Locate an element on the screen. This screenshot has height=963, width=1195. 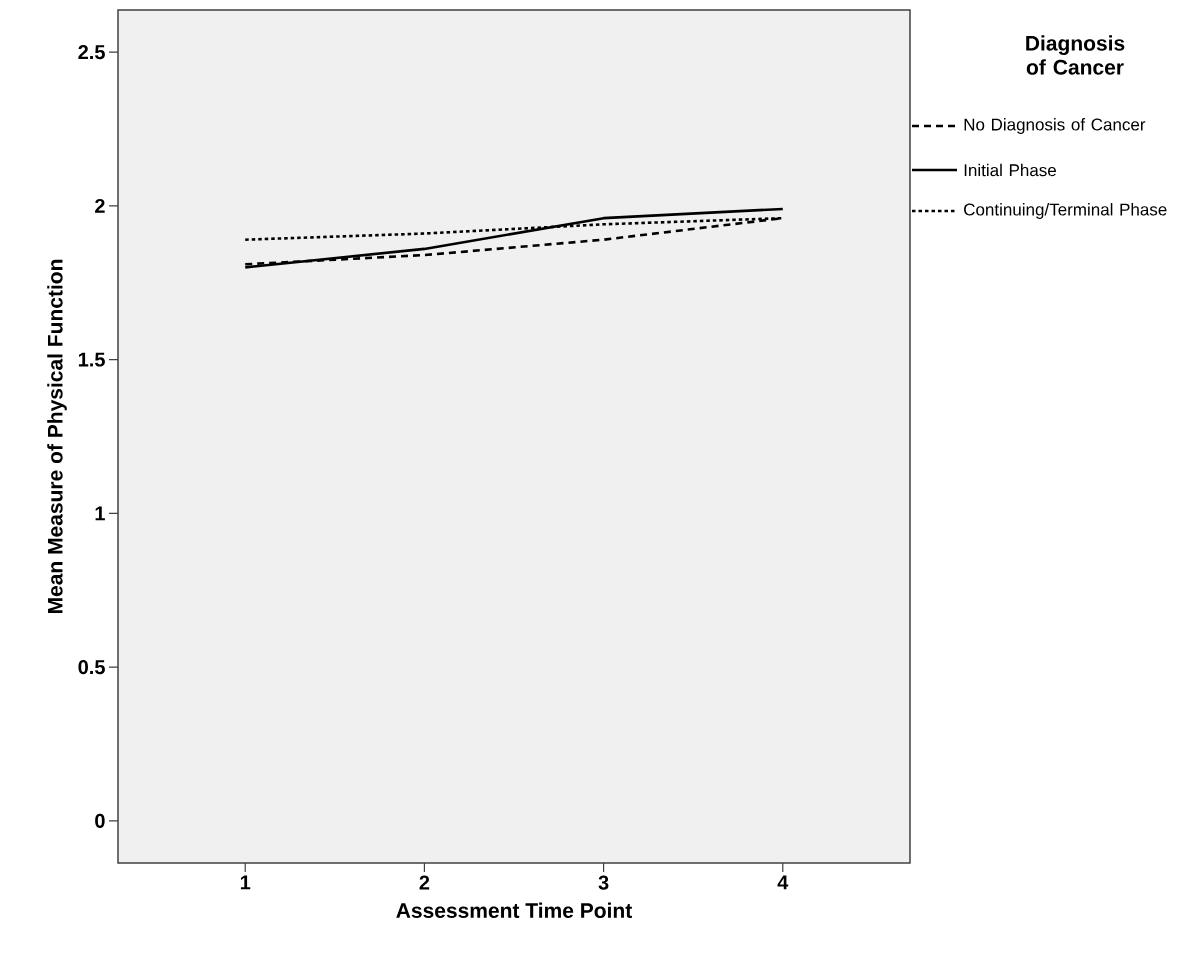
y-tick-label: 0.5 is located at coordinates (91, 667).